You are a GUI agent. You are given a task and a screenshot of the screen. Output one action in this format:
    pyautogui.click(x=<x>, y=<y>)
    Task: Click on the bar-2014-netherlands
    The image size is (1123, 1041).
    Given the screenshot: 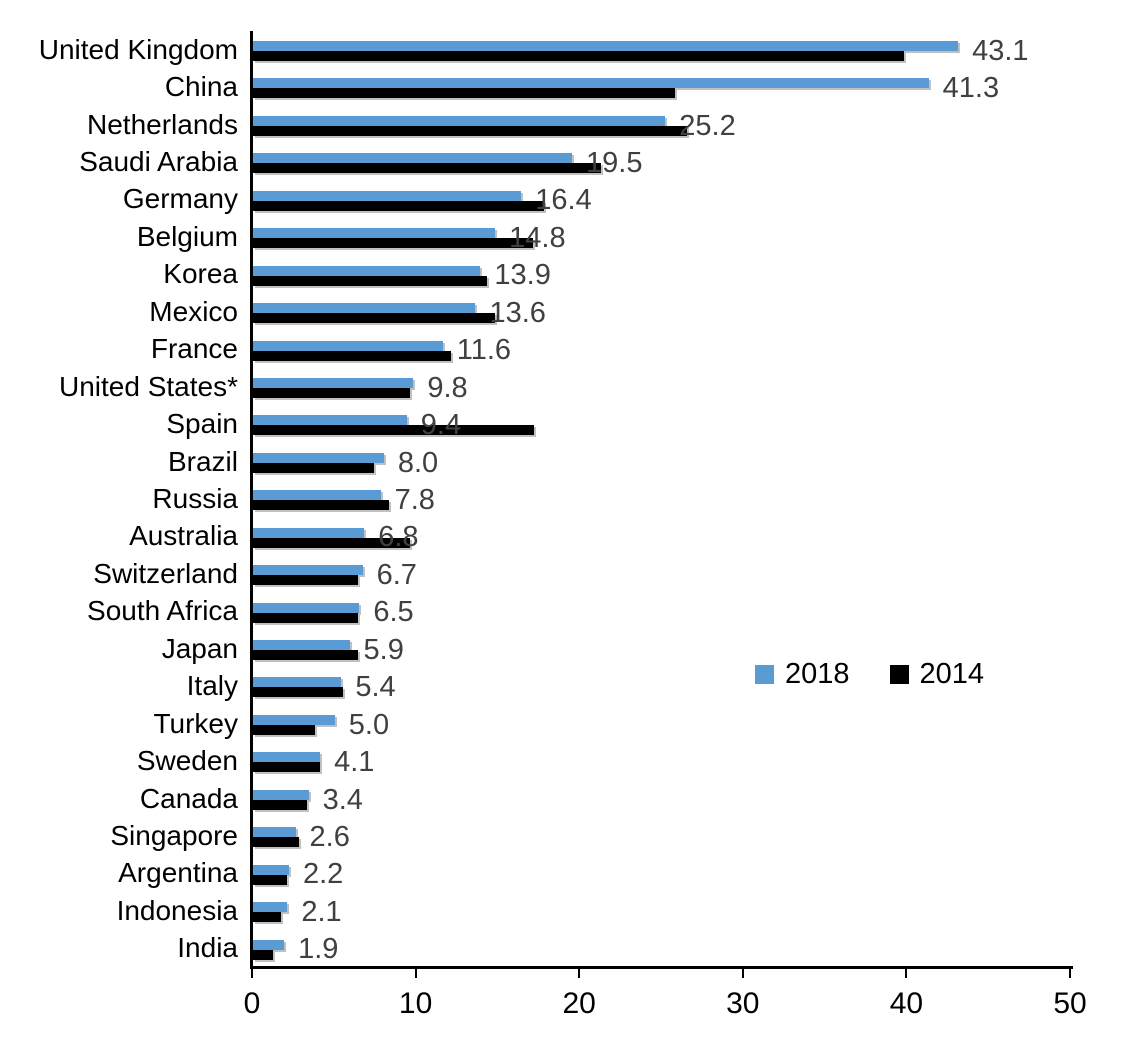 What is the action you would take?
    pyautogui.click(x=470, y=130)
    